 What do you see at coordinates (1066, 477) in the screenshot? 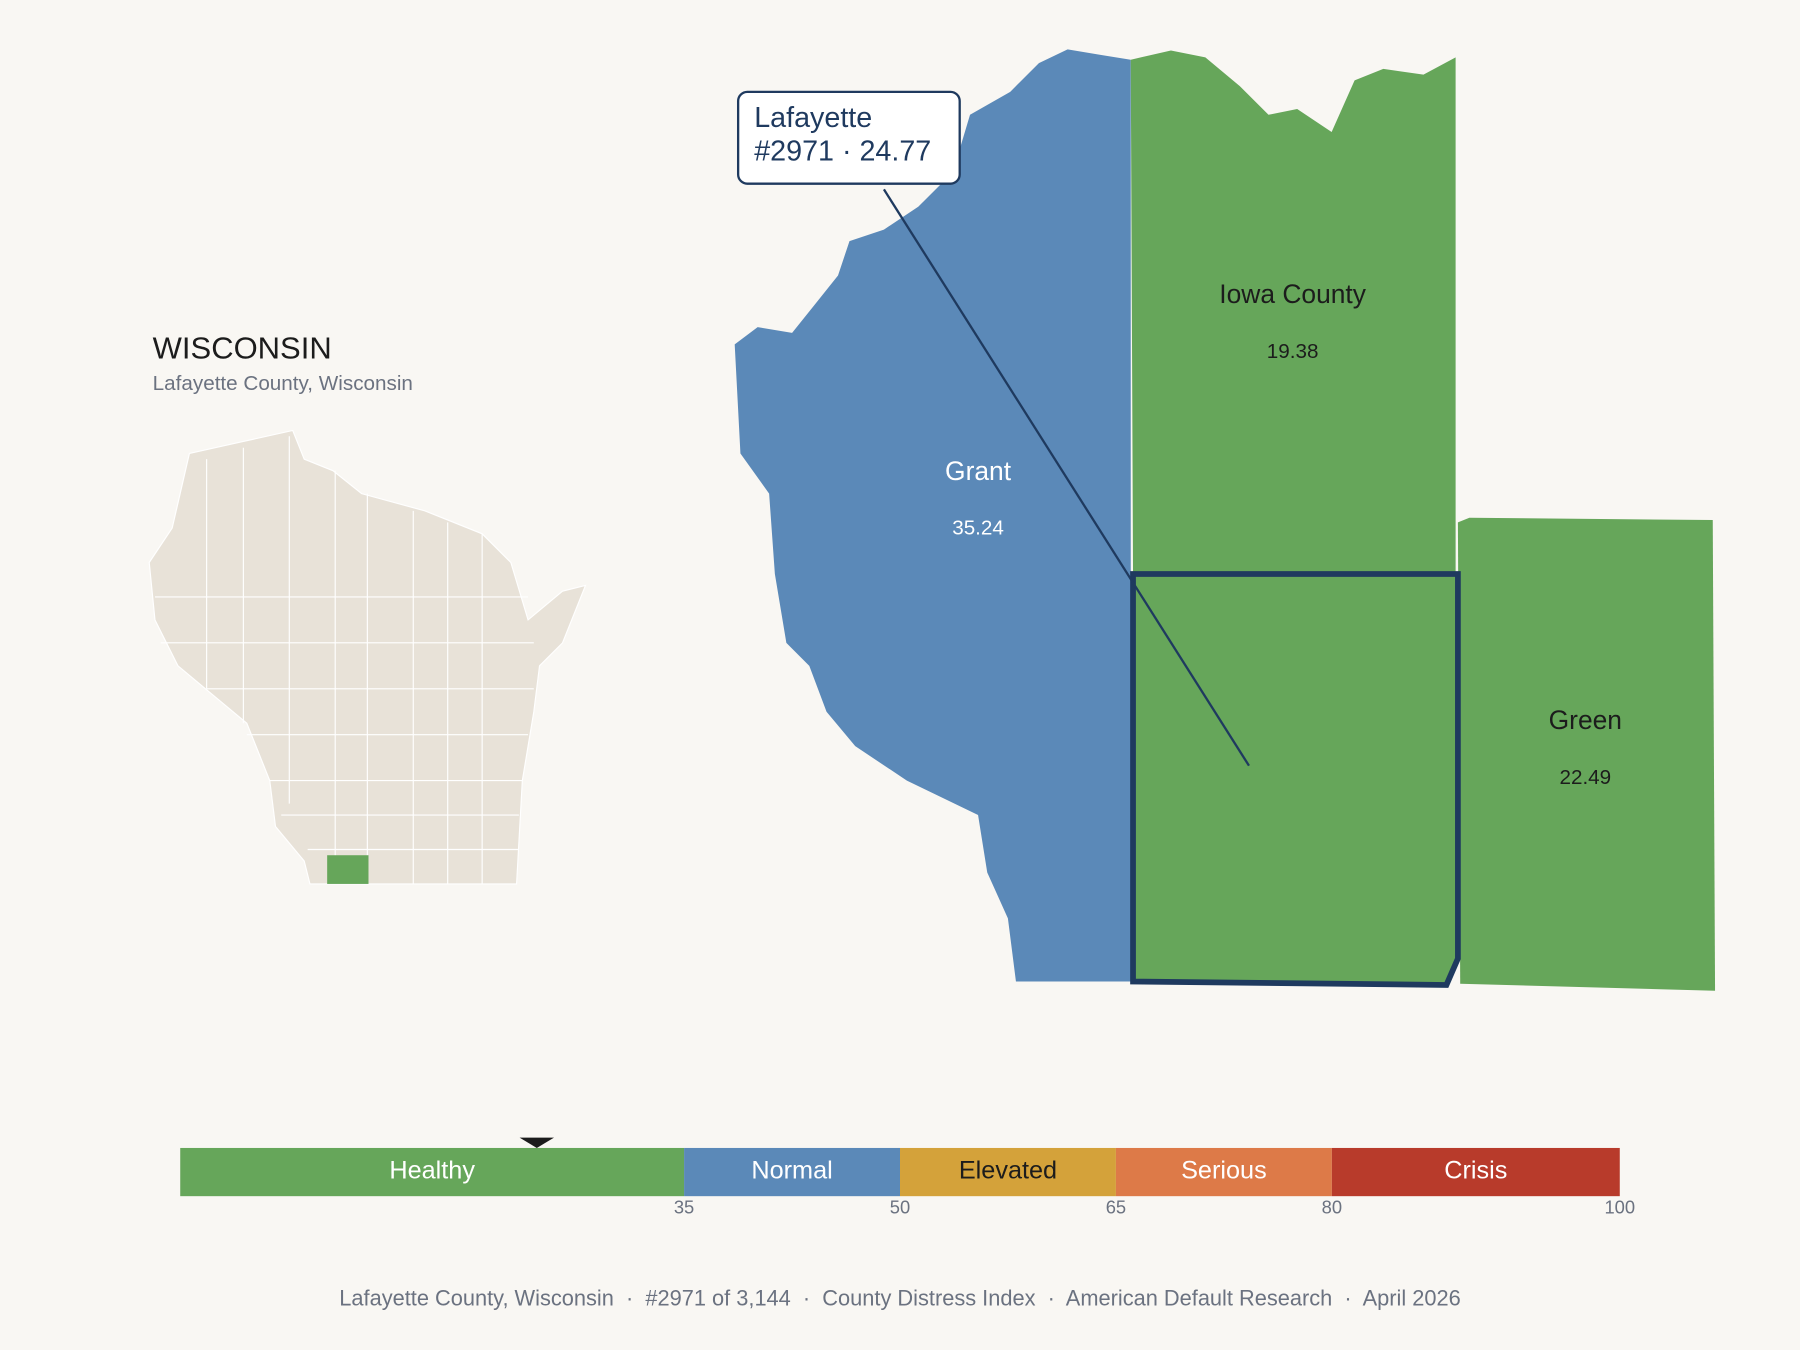
I see `tooltip-leader` at bounding box center [1066, 477].